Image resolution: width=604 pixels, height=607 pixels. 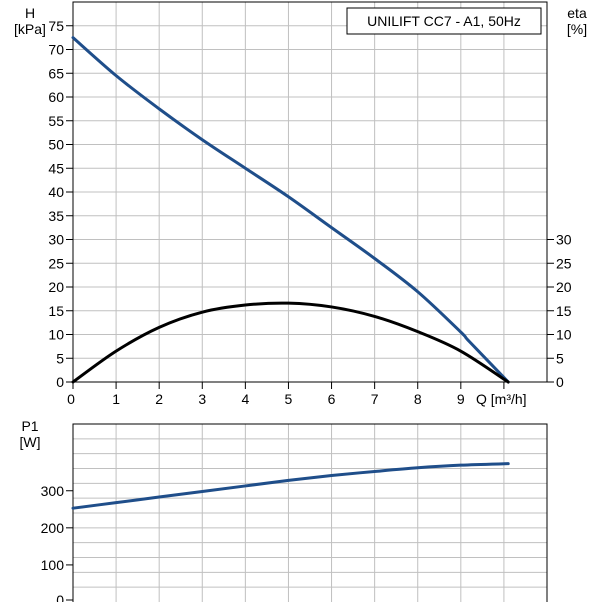 What do you see at coordinates (332, 399) in the screenshot?
I see `x-tick-label: 6` at bounding box center [332, 399].